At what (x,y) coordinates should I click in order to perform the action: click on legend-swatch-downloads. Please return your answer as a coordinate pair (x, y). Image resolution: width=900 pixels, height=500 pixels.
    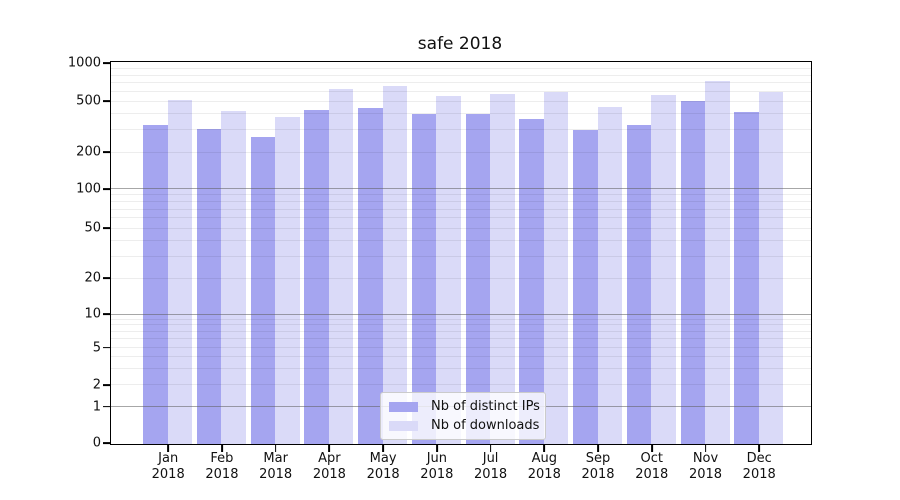
    Looking at the image, I should click on (403, 425).